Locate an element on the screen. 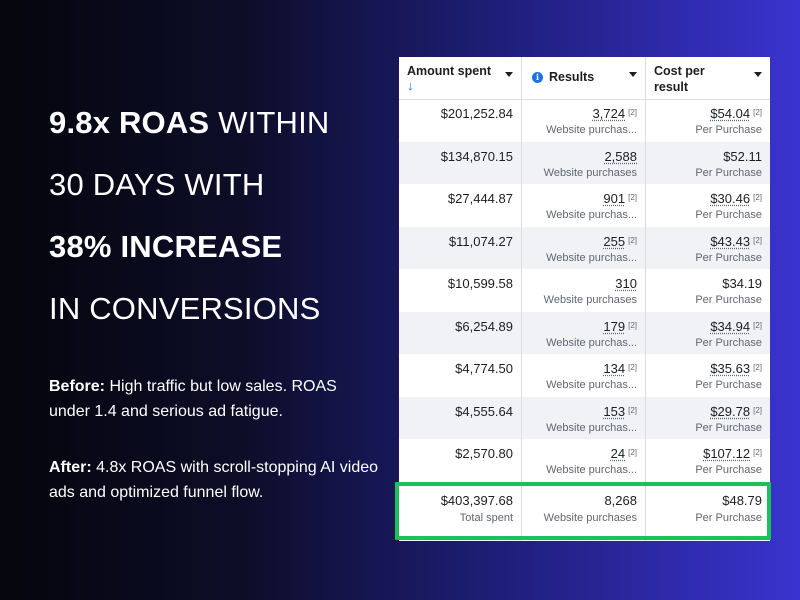 This screenshot has height=600, width=800. results-value: 310 is located at coordinates (626, 283).